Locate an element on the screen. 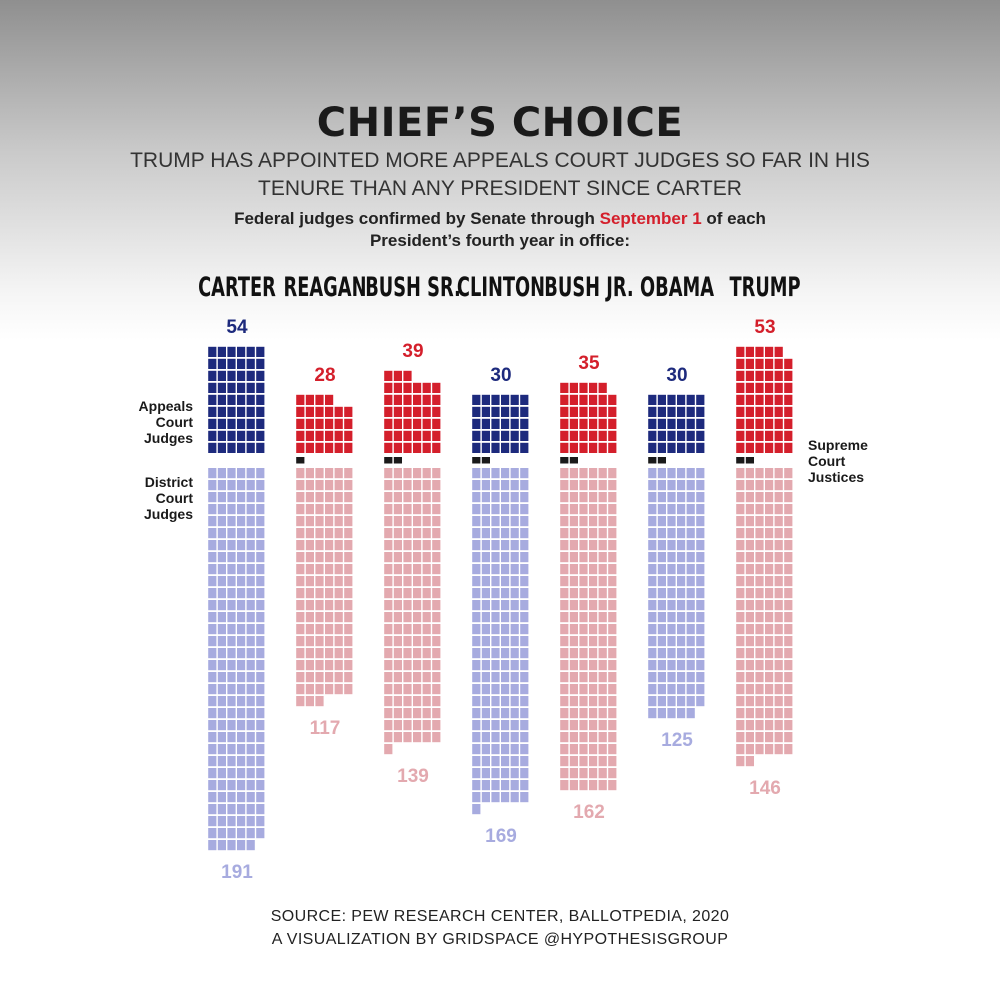  appeals-group is located at coordinates (676, 423).